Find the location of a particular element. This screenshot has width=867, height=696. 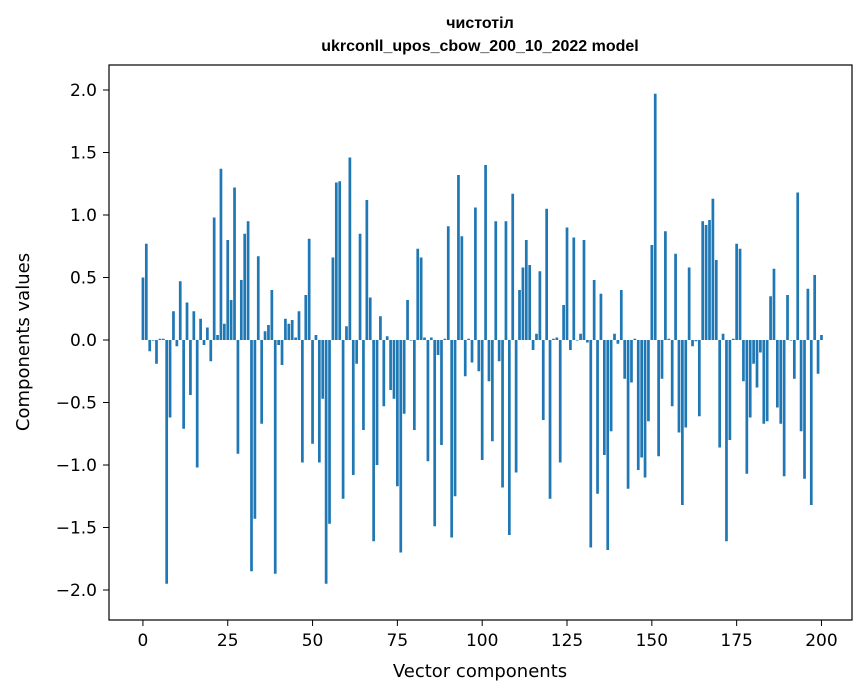

x-tick-label: 0 is located at coordinates (143, 641).